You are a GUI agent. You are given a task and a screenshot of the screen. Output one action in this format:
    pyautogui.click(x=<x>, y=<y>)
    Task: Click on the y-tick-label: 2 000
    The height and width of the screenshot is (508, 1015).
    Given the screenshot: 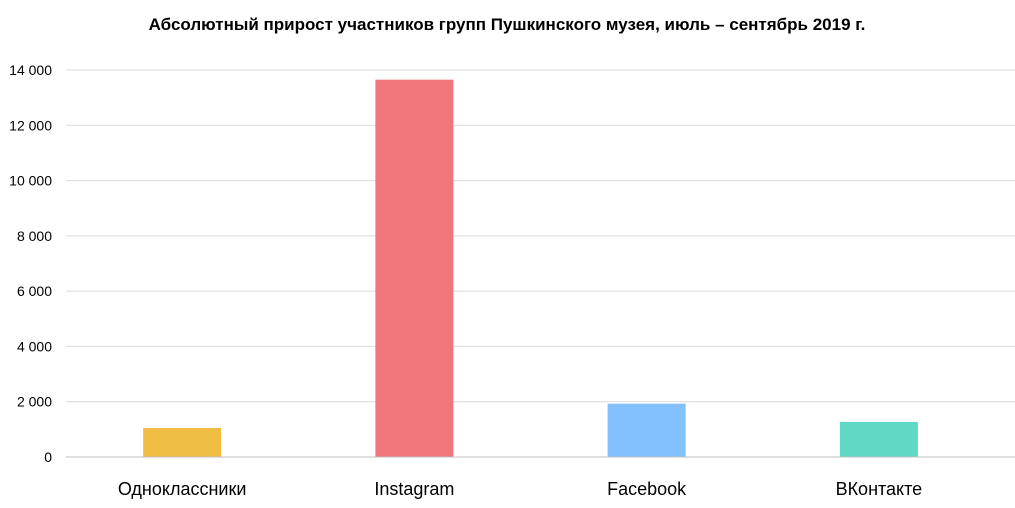 What is the action you would take?
    pyautogui.click(x=34, y=402)
    